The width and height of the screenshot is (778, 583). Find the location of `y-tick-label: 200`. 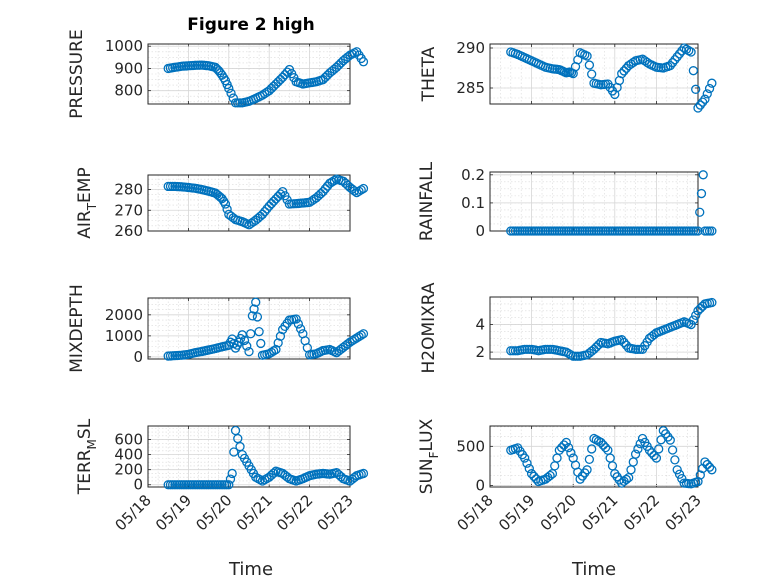

y-tick-label: 200 is located at coordinates (128, 470).